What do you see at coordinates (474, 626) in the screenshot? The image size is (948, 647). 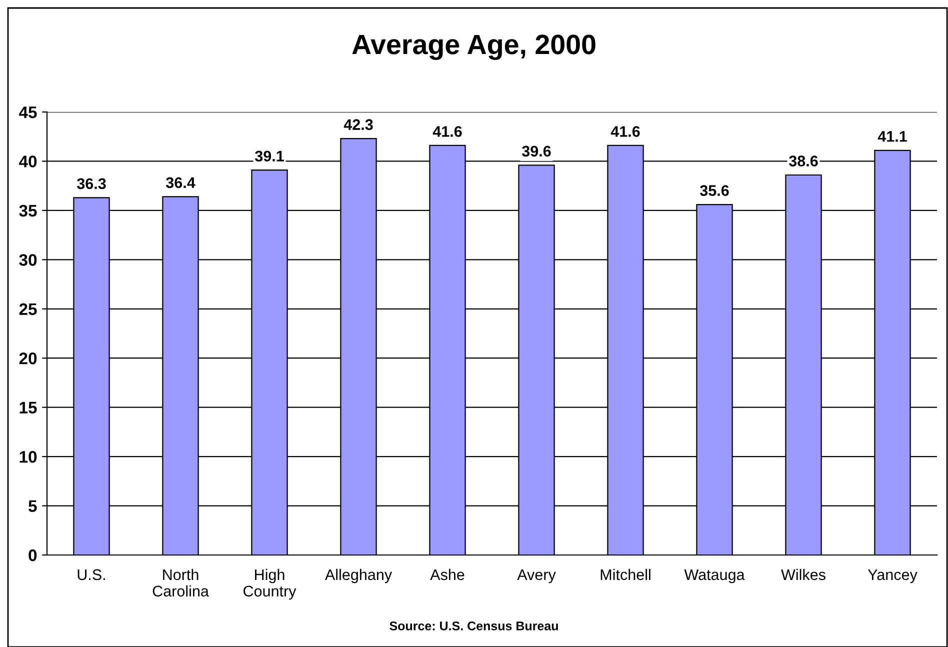 I see `source-note: Source: U.S. Census Bureau` at bounding box center [474, 626].